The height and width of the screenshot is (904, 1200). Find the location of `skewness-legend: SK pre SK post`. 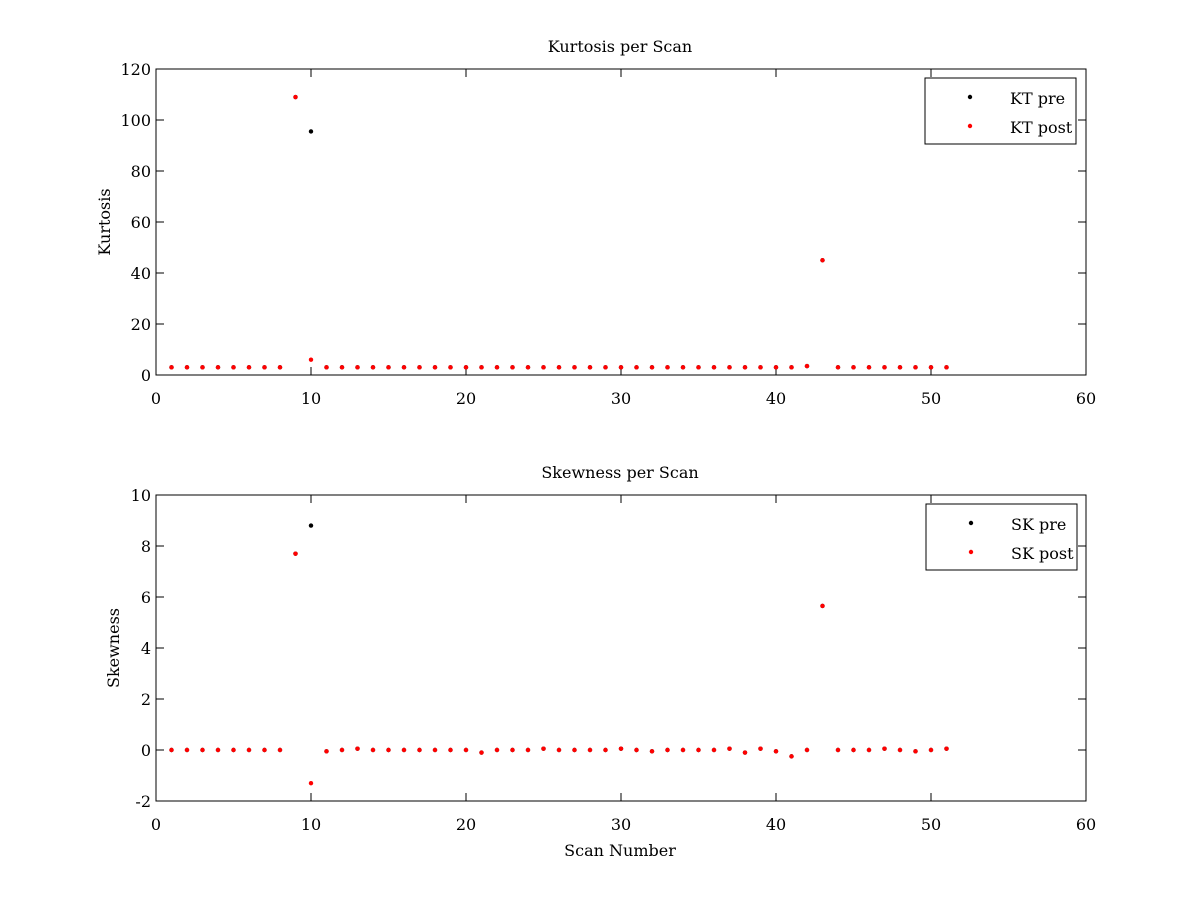

skewness-legend: SK pre SK post is located at coordinates (1001, 537).